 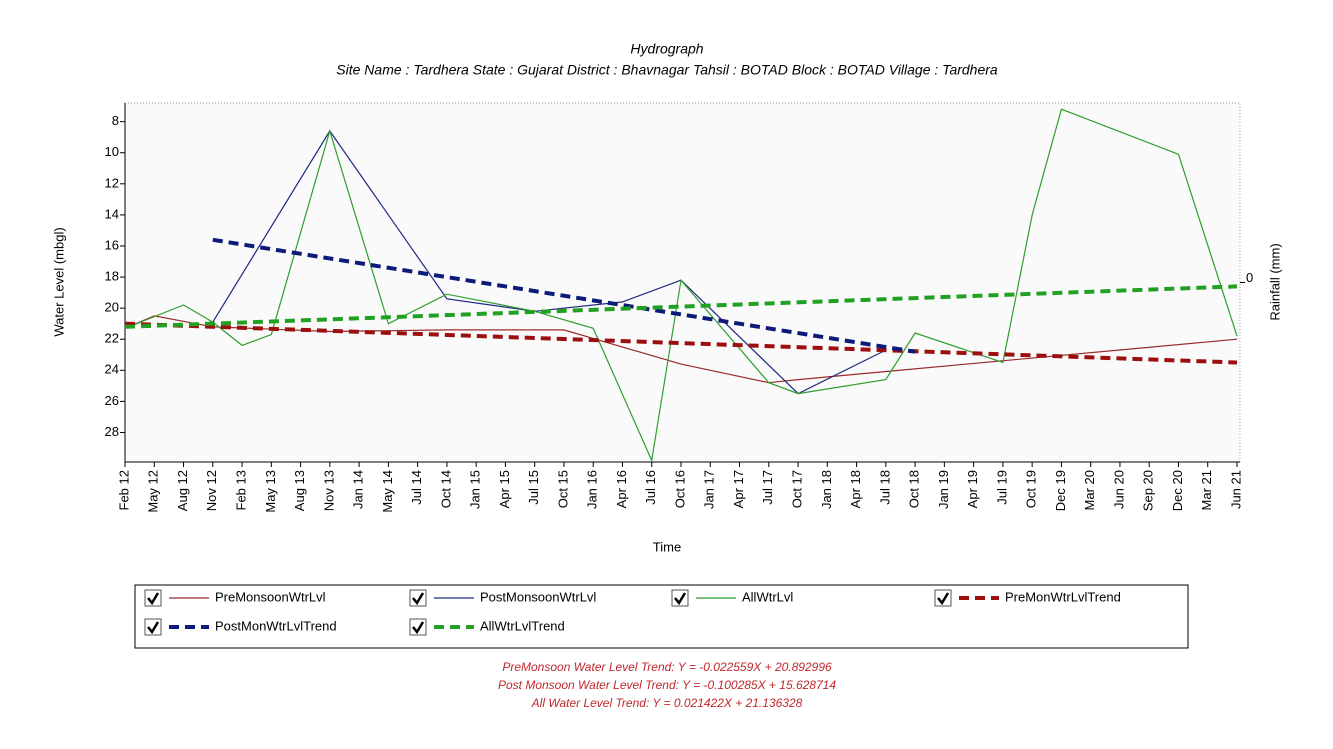 I want to click on x-tick-label: Sep 20, so click(x=1148, y=490).